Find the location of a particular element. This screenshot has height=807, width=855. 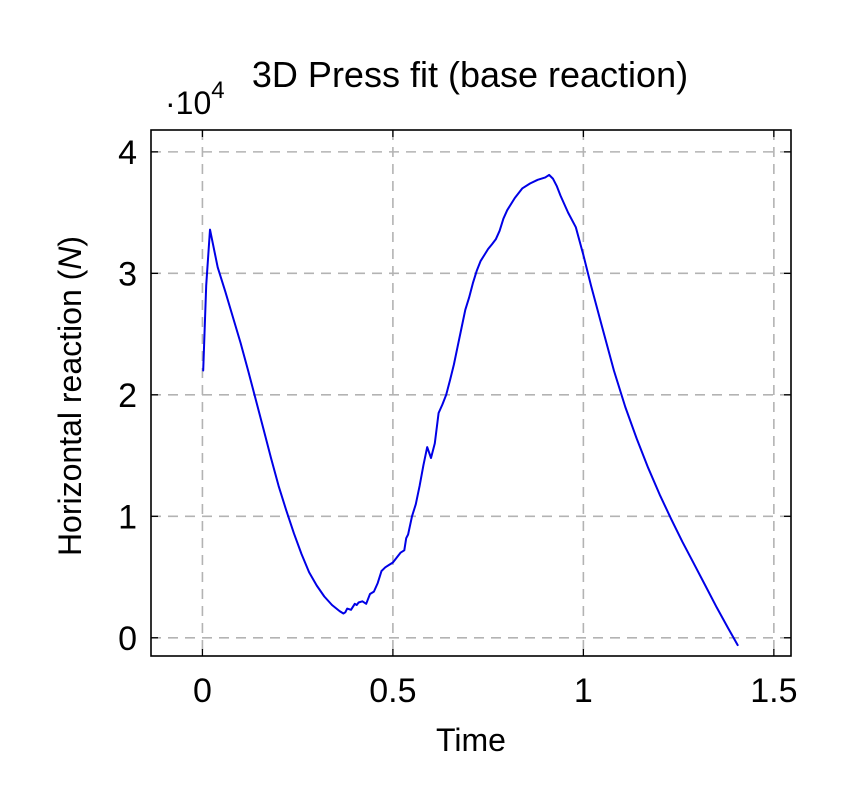

y-axis-label: Horizontal reaction (N) is located at coordinates (70, 396).